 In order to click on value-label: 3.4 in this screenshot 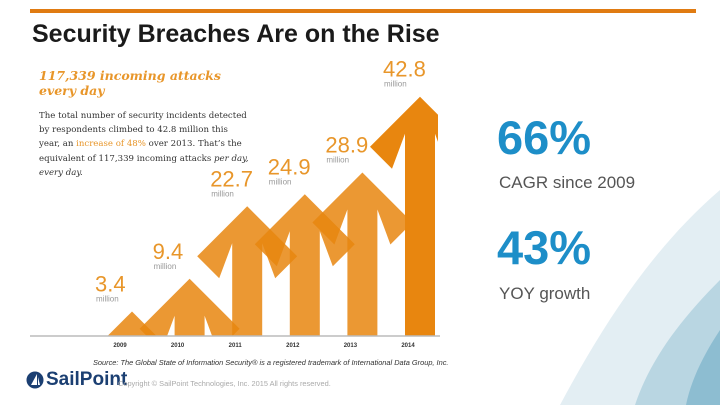, I will do `click(110, 283)`.